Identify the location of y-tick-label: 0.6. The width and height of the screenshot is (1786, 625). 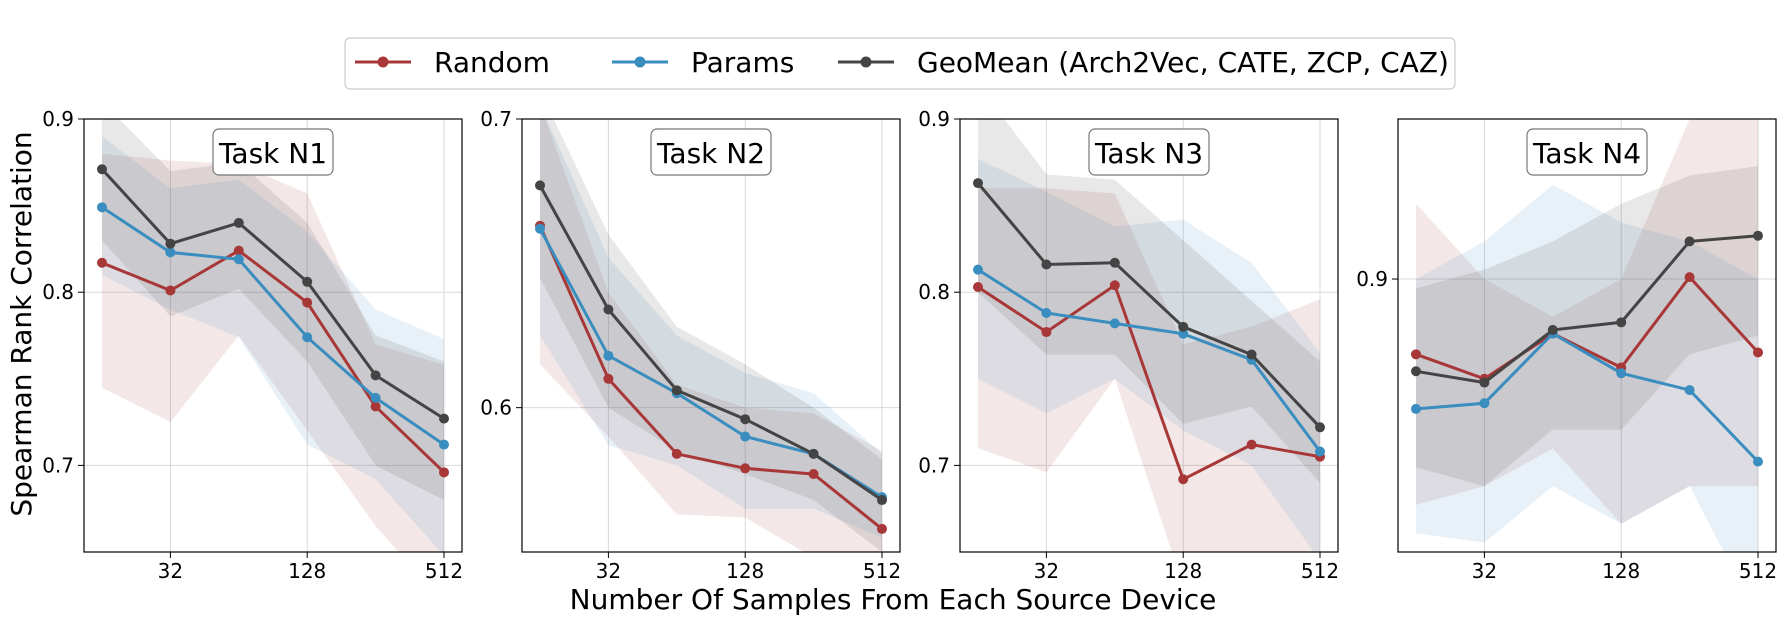
(496, 408).